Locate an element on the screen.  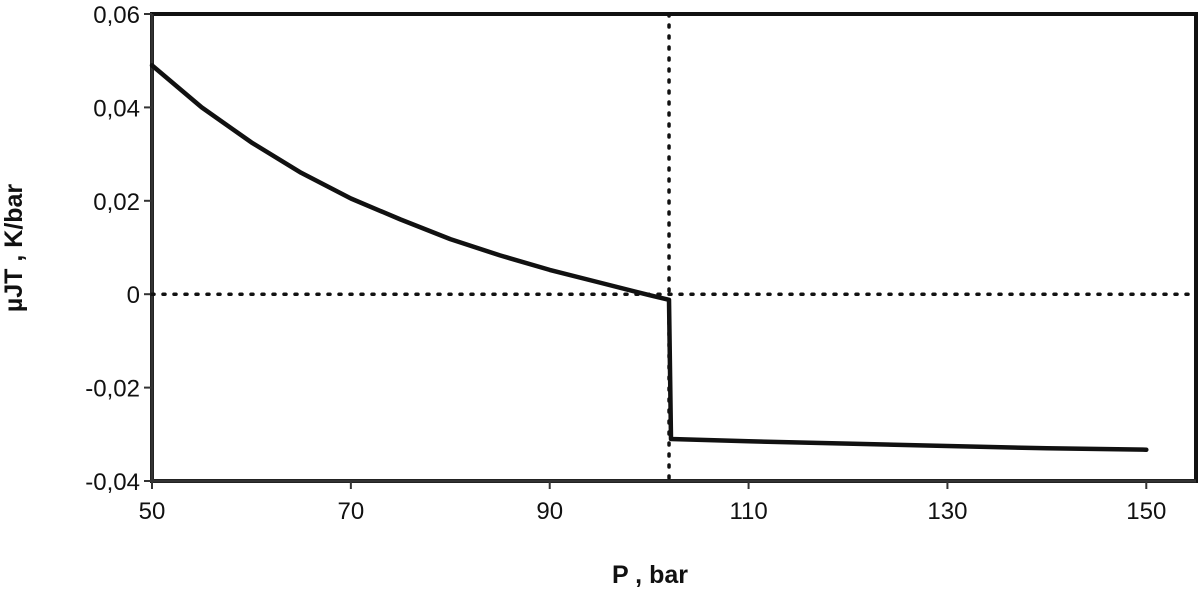
y-axis-label: µJT , K/bar is located at coordinates (14, 248).